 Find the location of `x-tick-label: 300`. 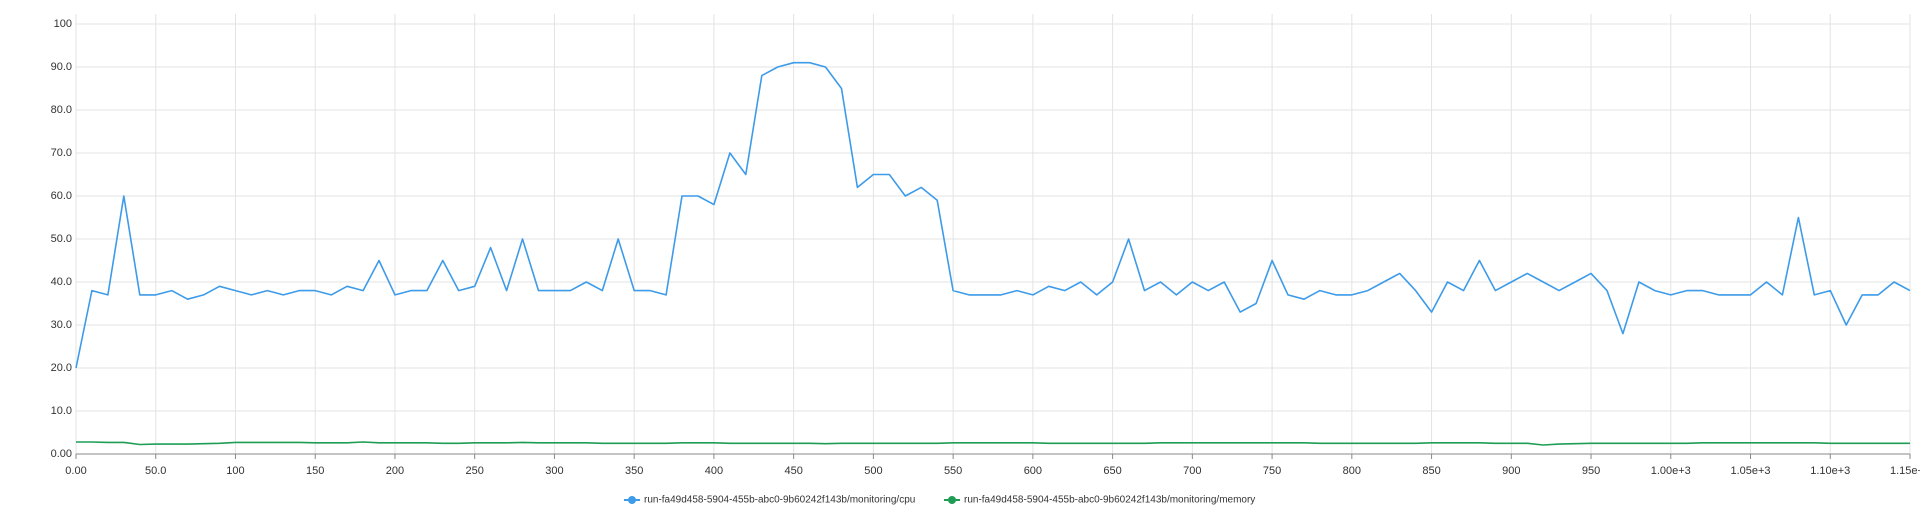

x-tick-label: 300 is located at coordinates (554, 471).